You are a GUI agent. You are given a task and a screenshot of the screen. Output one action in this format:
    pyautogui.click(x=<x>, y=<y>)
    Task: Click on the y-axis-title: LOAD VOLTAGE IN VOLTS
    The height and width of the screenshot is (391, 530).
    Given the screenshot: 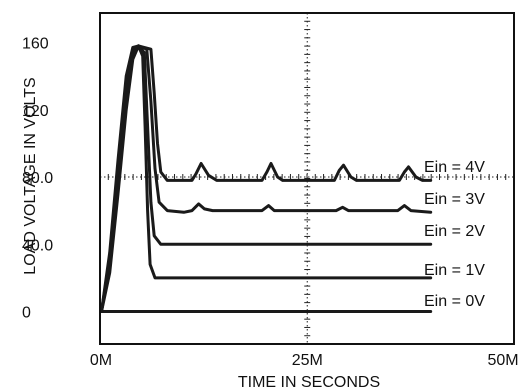 What is the action you would take?
    pyautogui.click(x=30, y=175)
    